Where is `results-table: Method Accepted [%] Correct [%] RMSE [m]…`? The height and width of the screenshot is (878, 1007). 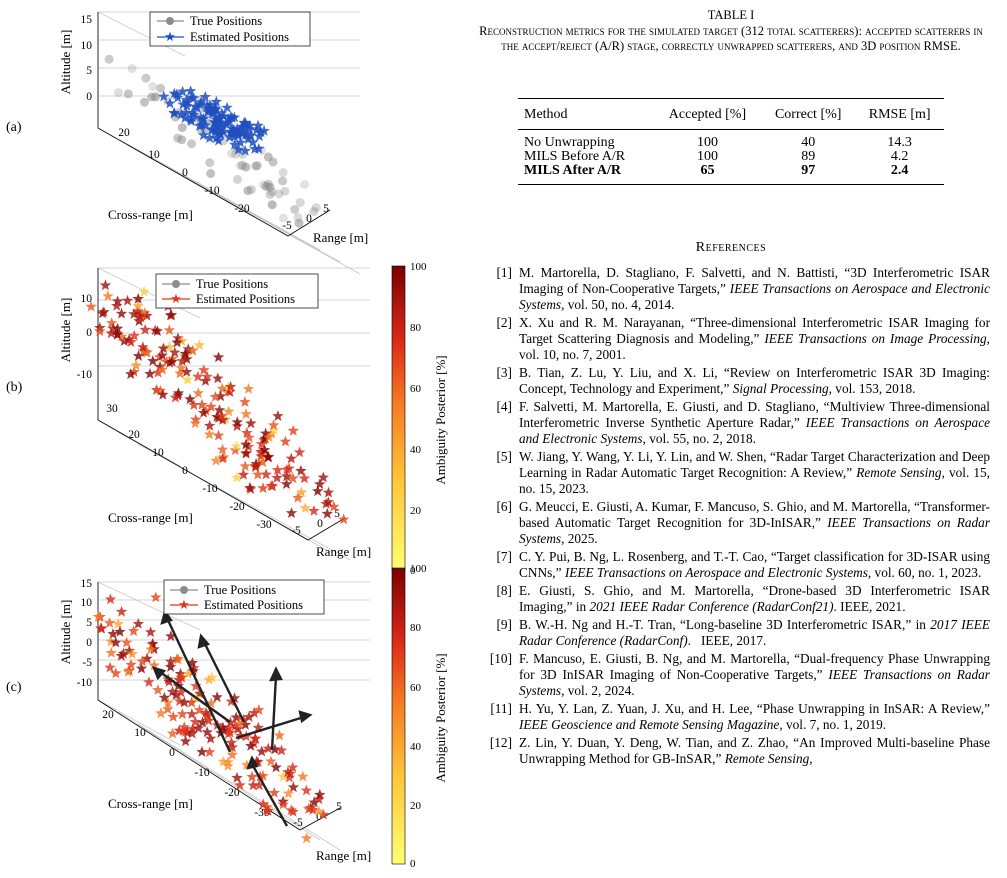 results-table: Method Accepted [%] Correct [%] RMSE [m]… is located at coordinates (731, 141).